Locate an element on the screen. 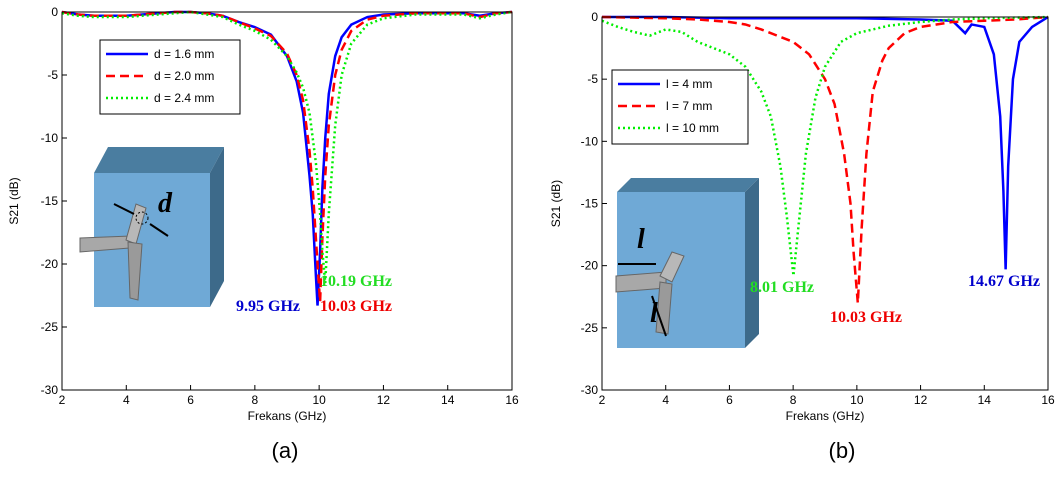 This screenshot has width=1058, height=479. legend-label: l = 10 mm is located at coordinates (692, 128).